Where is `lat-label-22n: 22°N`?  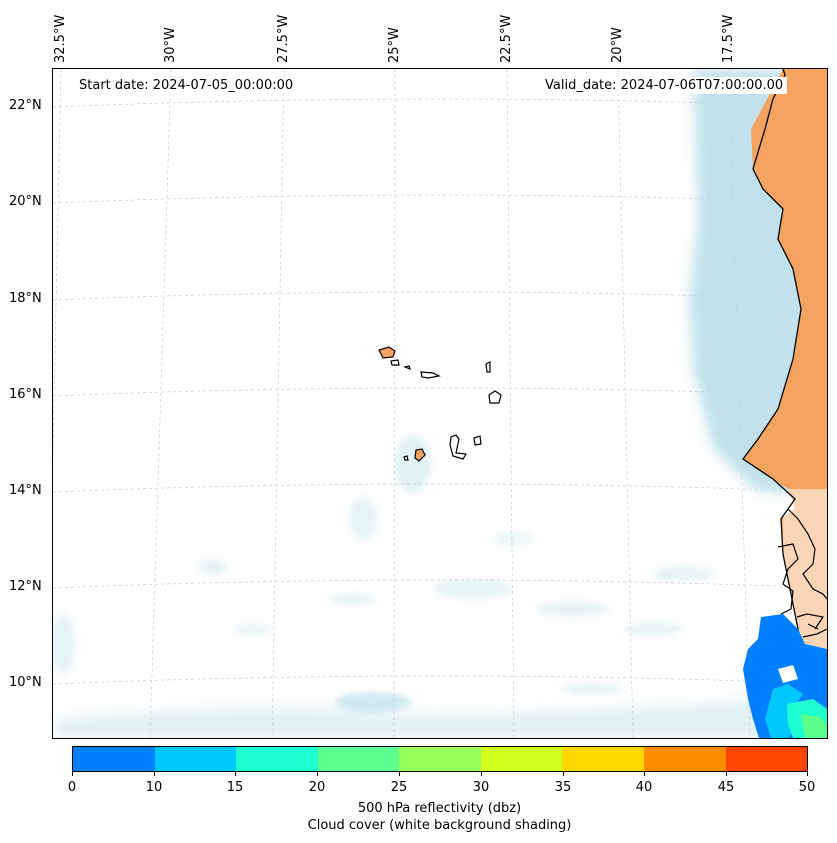
lat-label-22n: 22°N is located at coordinates (25, 105).